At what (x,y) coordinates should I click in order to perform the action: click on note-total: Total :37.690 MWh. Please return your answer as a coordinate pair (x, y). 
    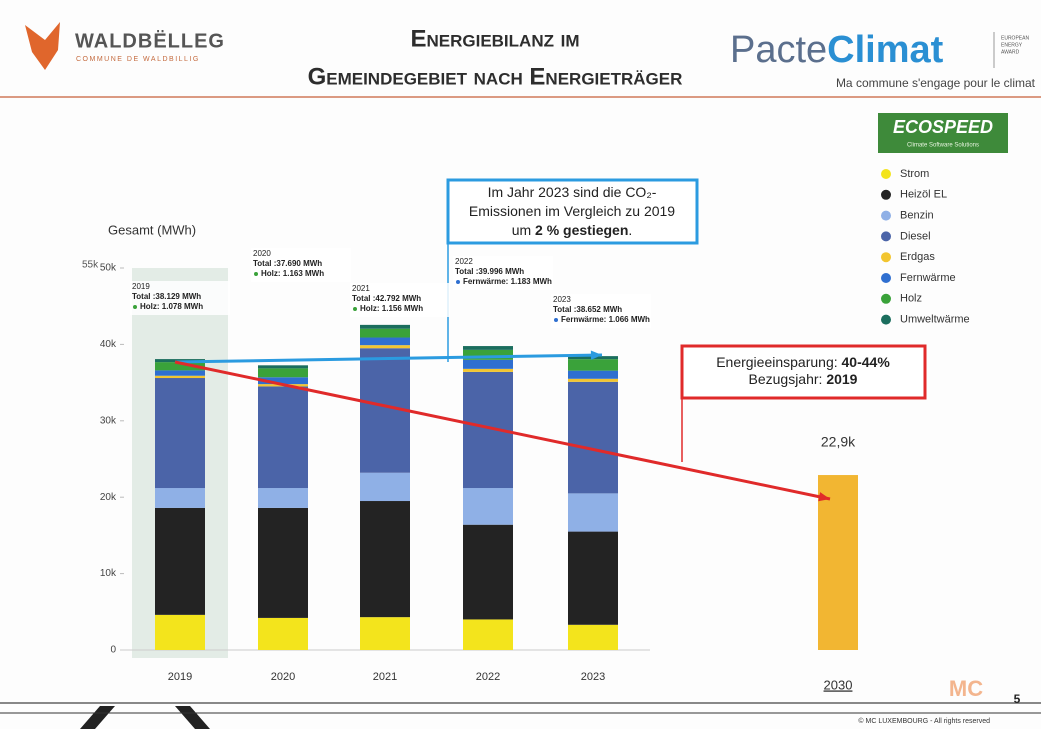
    Looking at the image, I should click on (287, 263).